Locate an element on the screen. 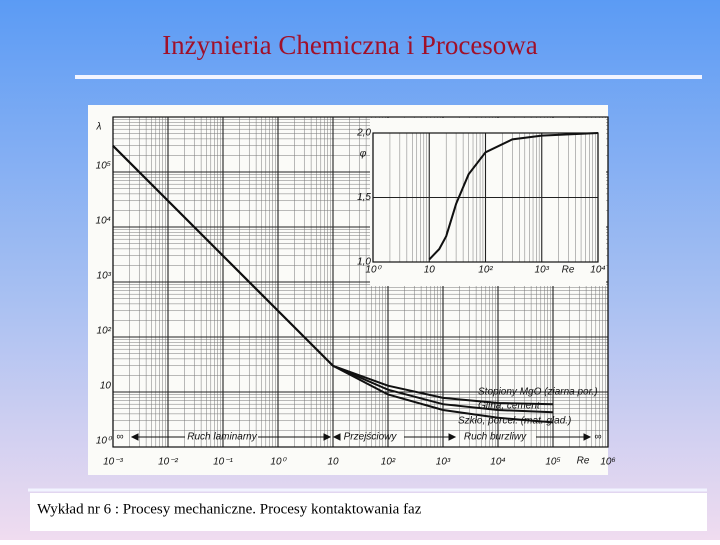  footer-box is located at coordinates (368, 512).